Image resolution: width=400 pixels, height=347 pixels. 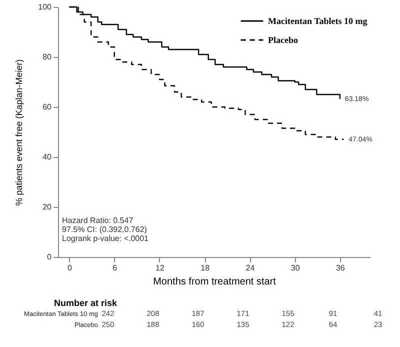 I want to click on x-tick-label: 24, so click(x=251, y=268).